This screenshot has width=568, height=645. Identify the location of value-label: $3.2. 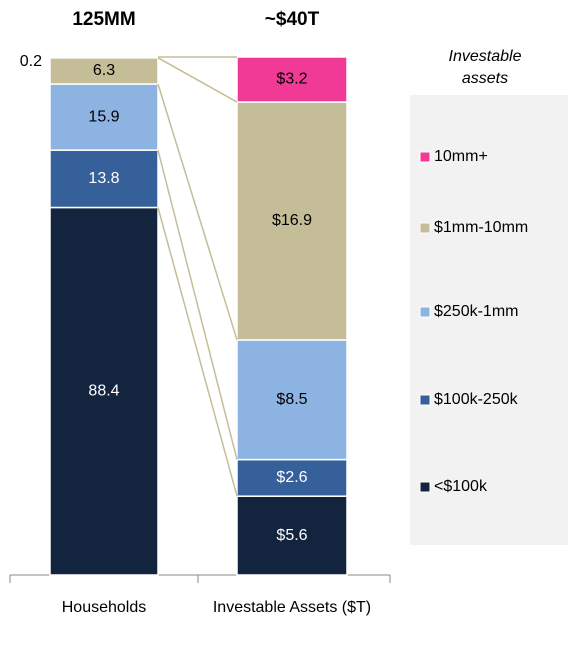
(291, 79).